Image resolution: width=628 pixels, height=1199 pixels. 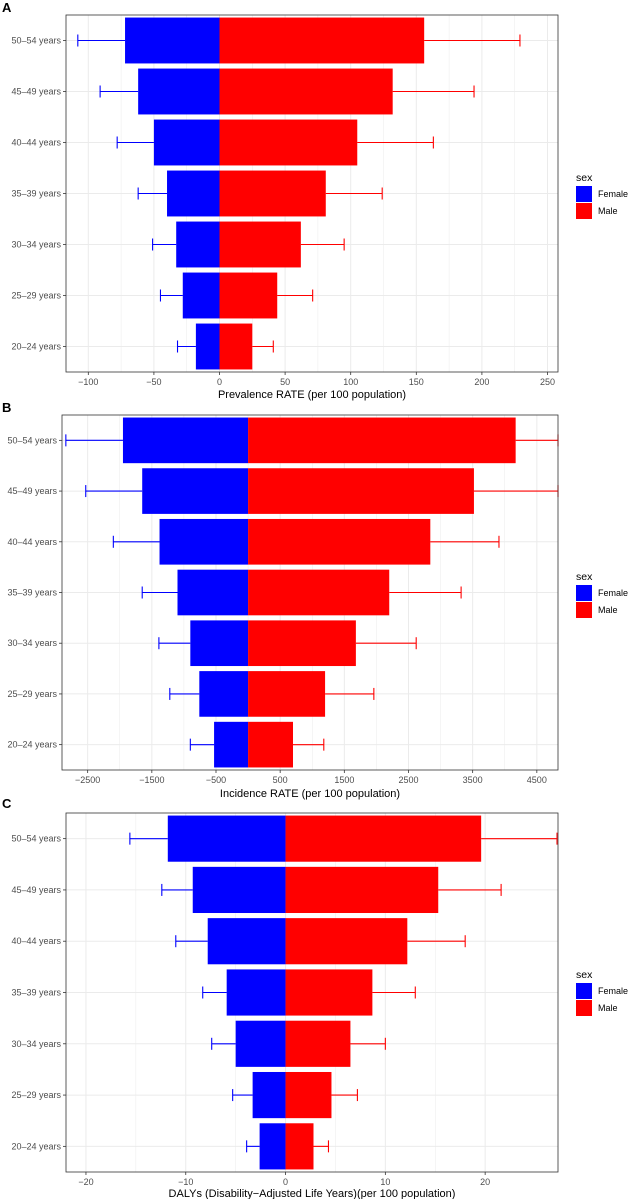 I want to click on x-axis-label: Incidence RATE (per 100 population), so click(x=310, y=794).